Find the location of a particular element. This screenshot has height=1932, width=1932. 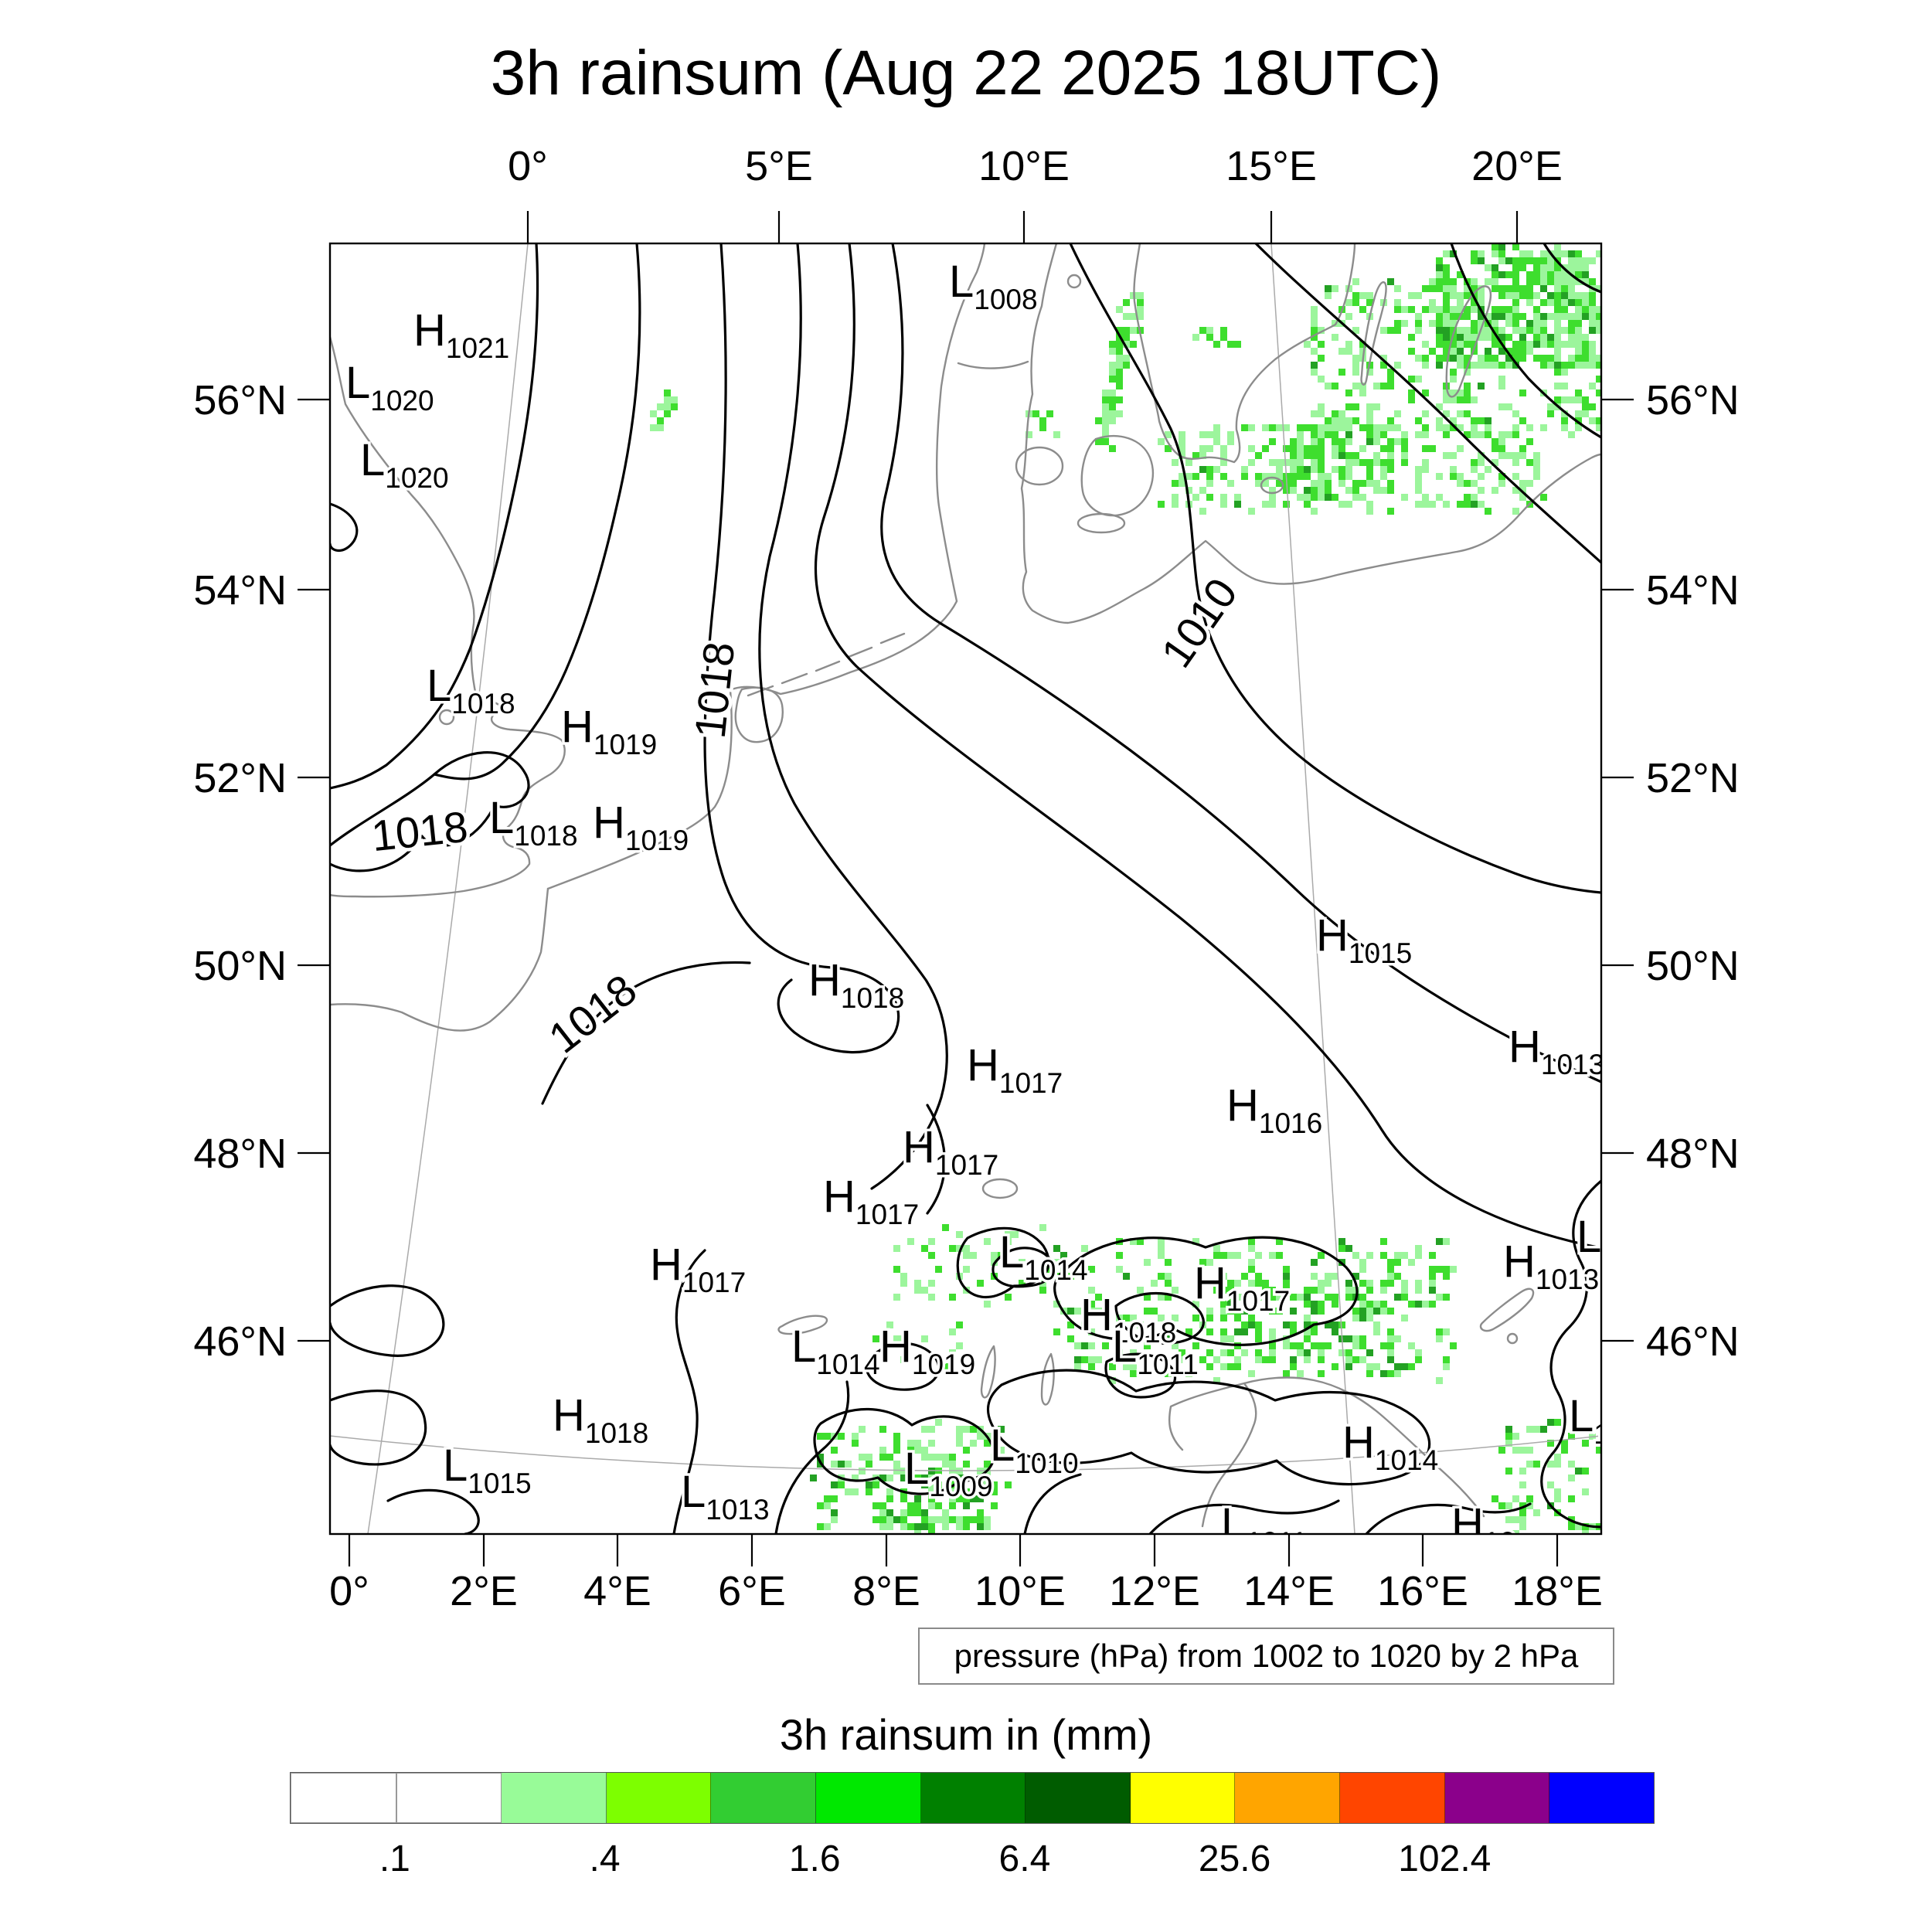

right-axis-label: 54°N is located at coordinates (1693, 590).